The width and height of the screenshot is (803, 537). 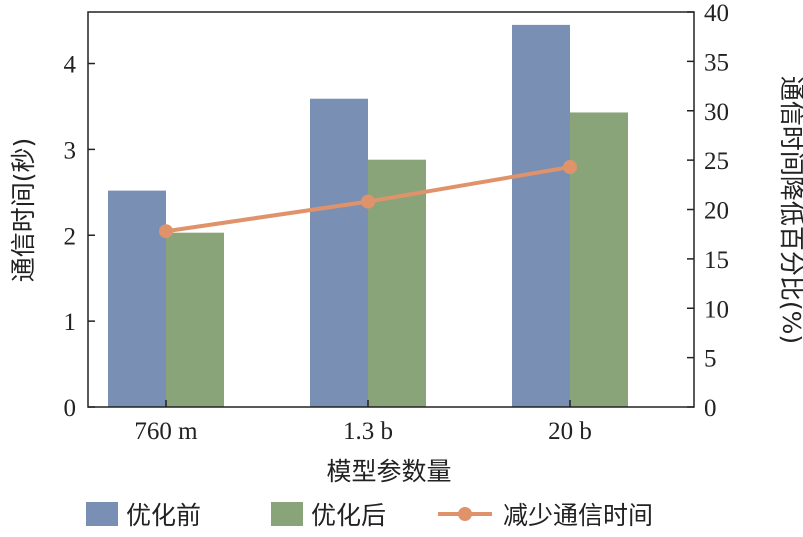 I want to click on legend: 优化前 优化后 减少通信时间, so click(x=369, y=515).